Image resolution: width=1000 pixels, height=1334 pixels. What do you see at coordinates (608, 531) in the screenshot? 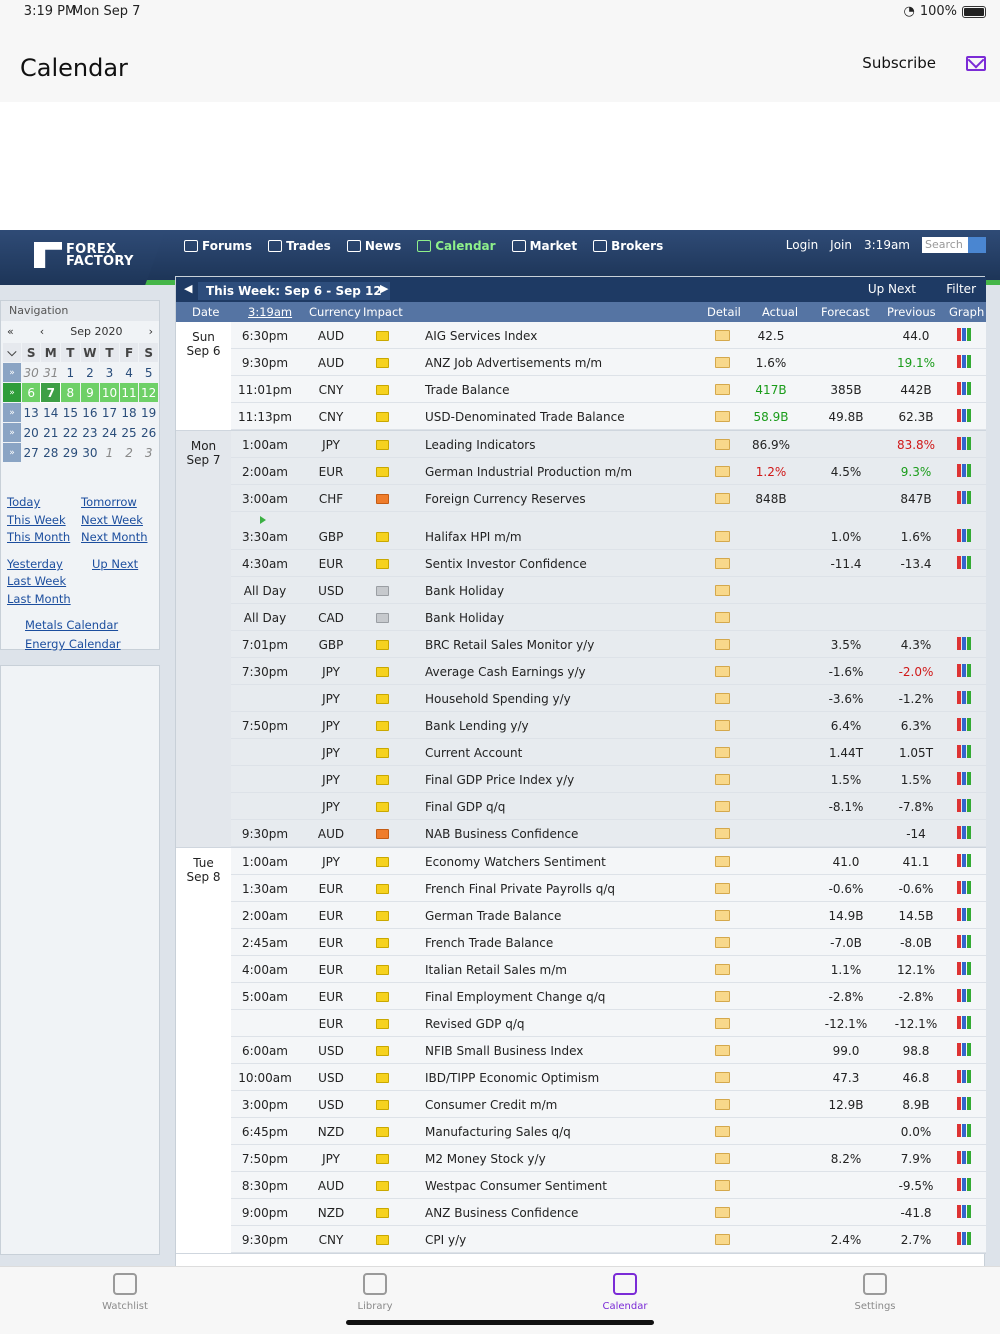
I see `event-row: 3:30am GBP Halifax HPI m/m 1.0% 1.6%` at bounding box center [608, 531].